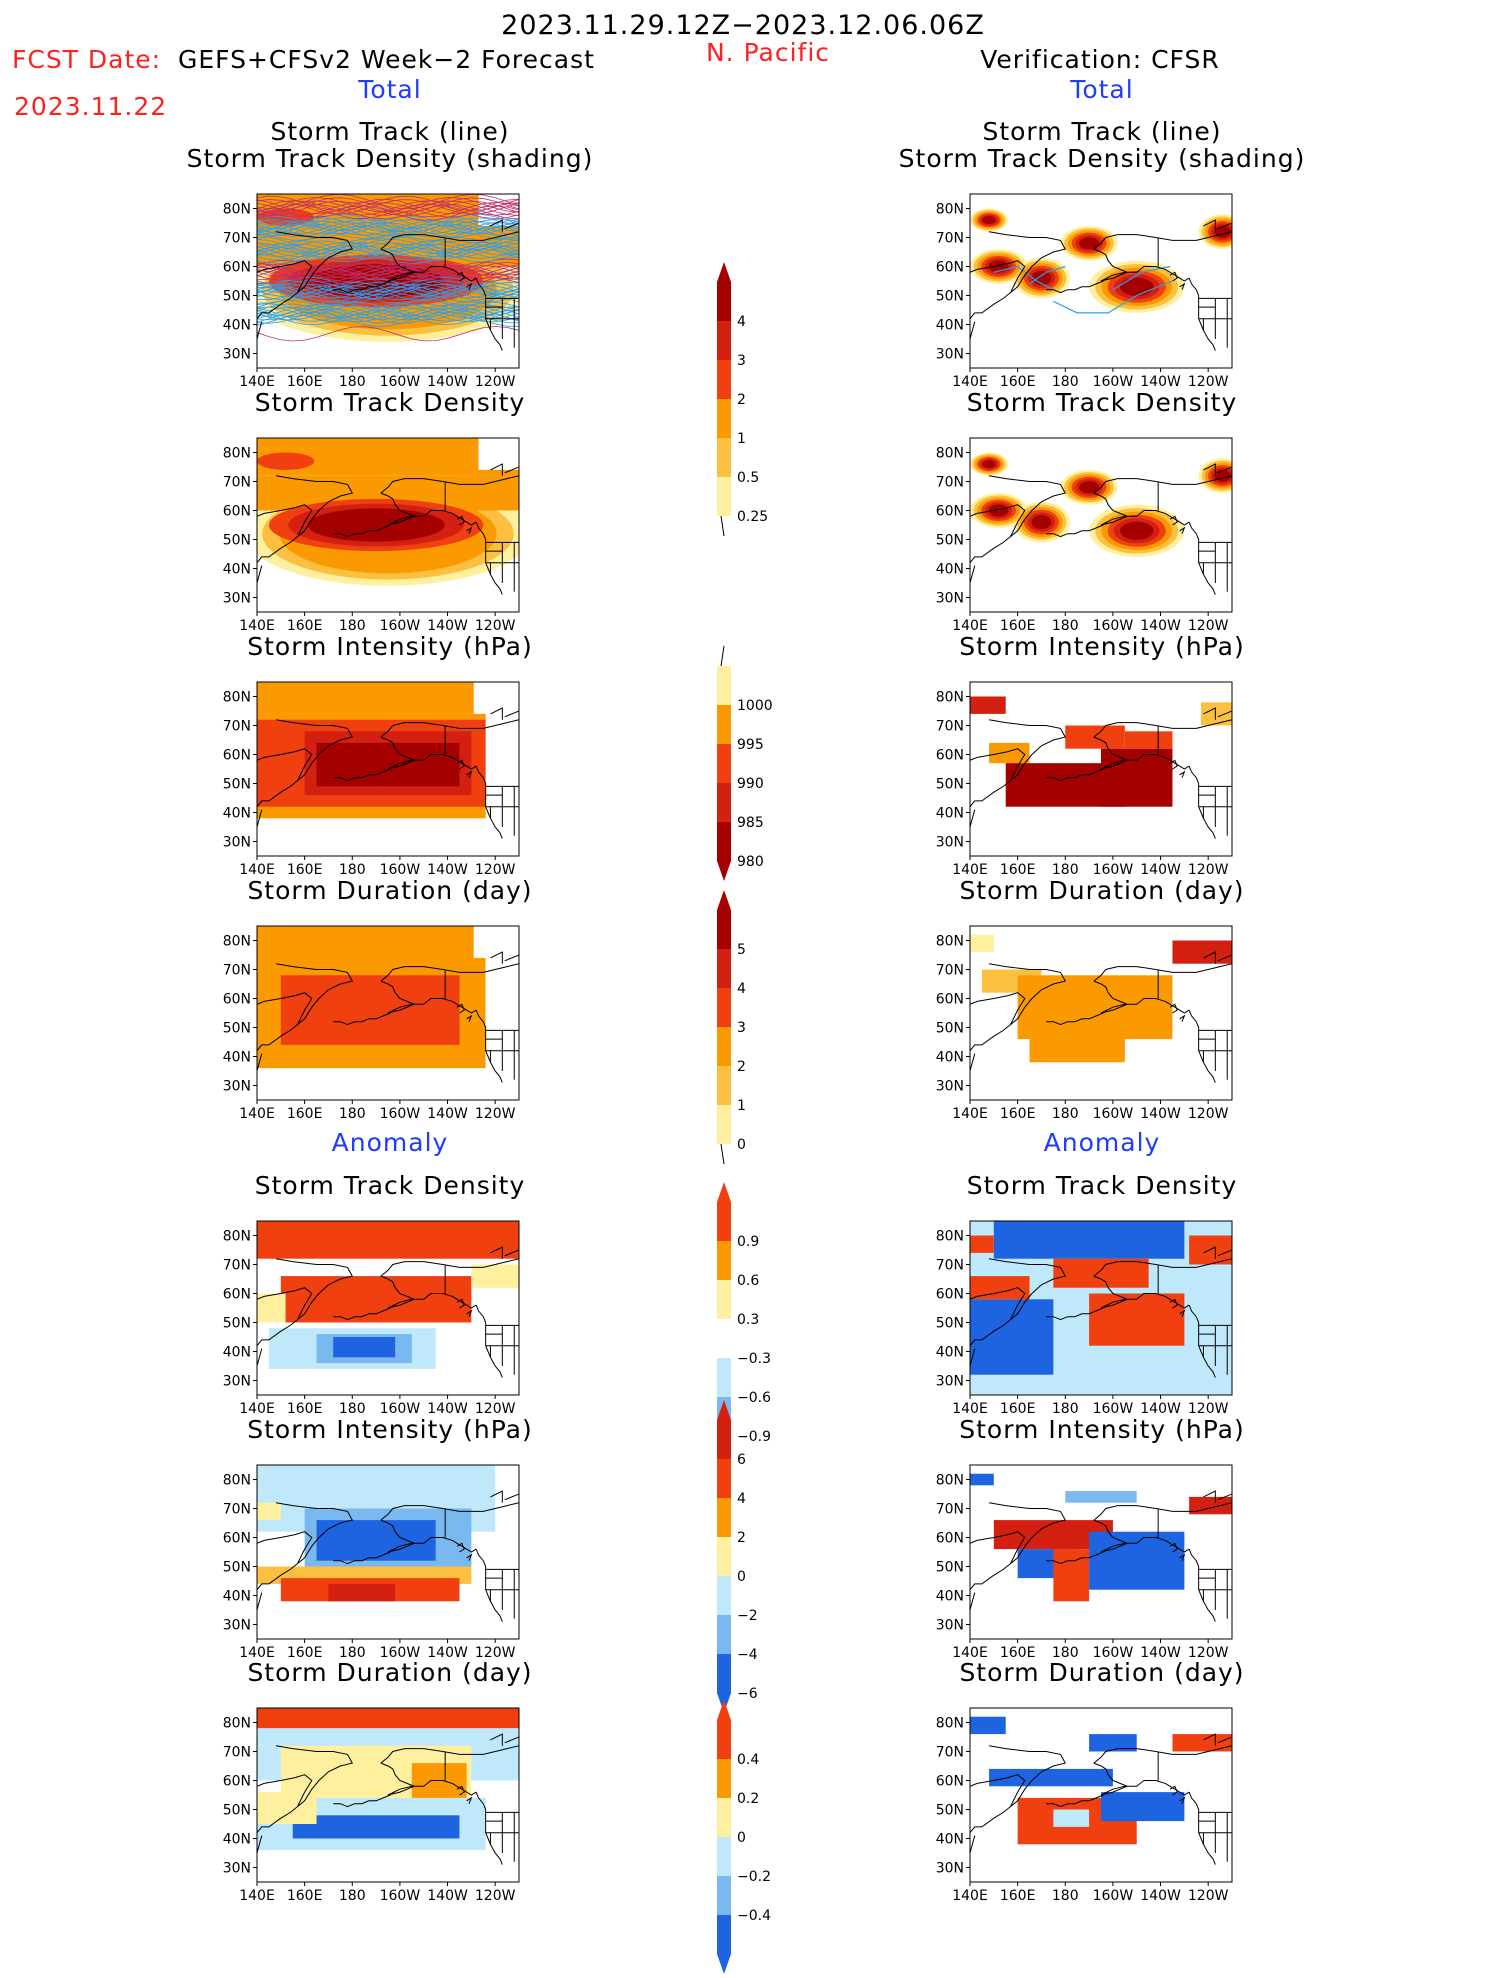  Describe the element at coordinates (754, 1916) in the screenshot. I see `colorbar-label: −0.4` at that location.